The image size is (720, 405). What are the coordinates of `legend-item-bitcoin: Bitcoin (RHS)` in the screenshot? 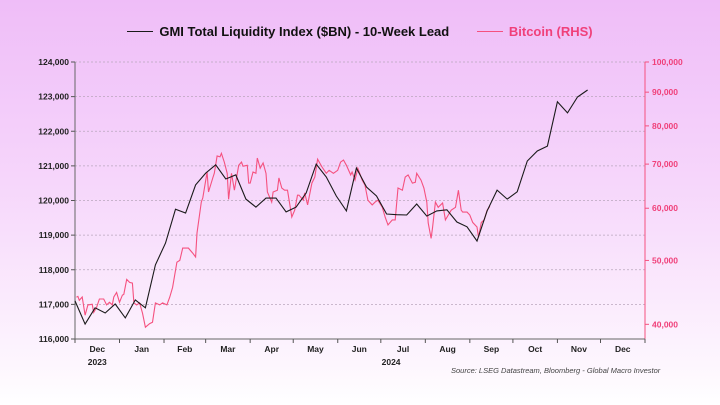 It's located at (534, 31).